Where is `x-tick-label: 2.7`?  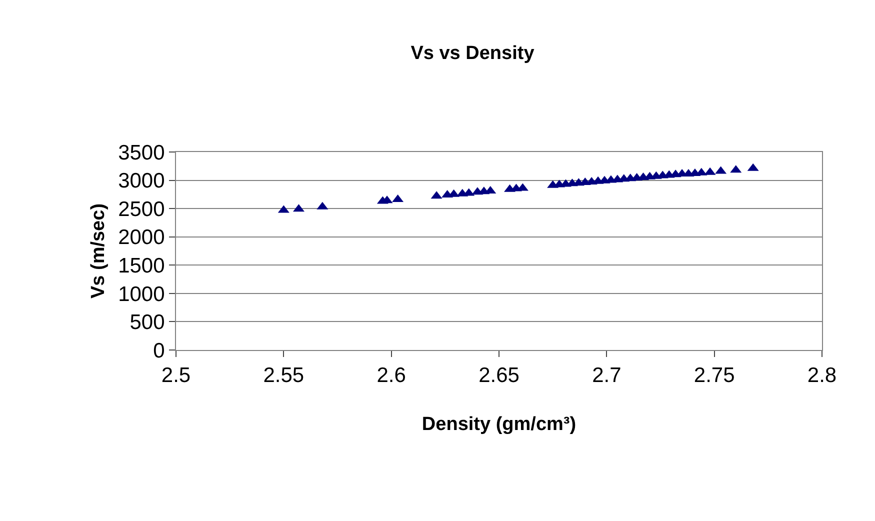
x-tick-label: 2.7 is located at coordinates (607, 376).